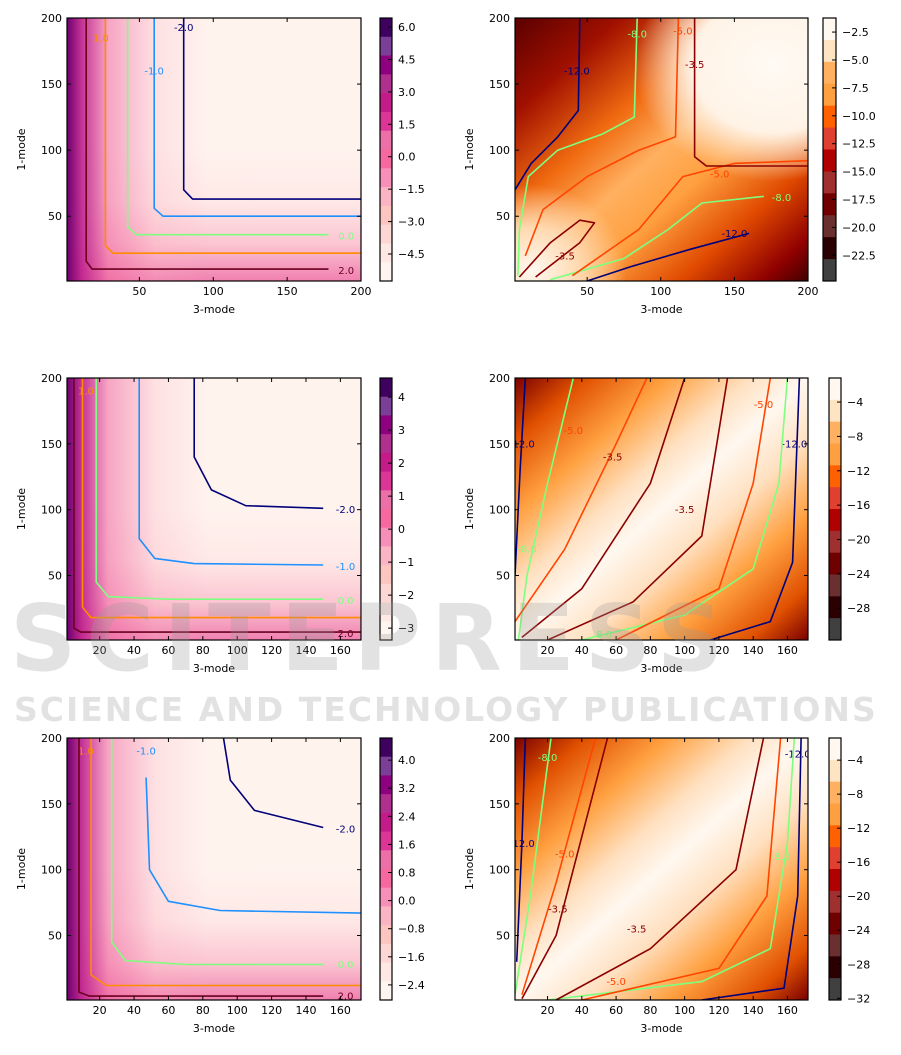  I want to click on colorbar-tick-label: −12, so click(858, 471).